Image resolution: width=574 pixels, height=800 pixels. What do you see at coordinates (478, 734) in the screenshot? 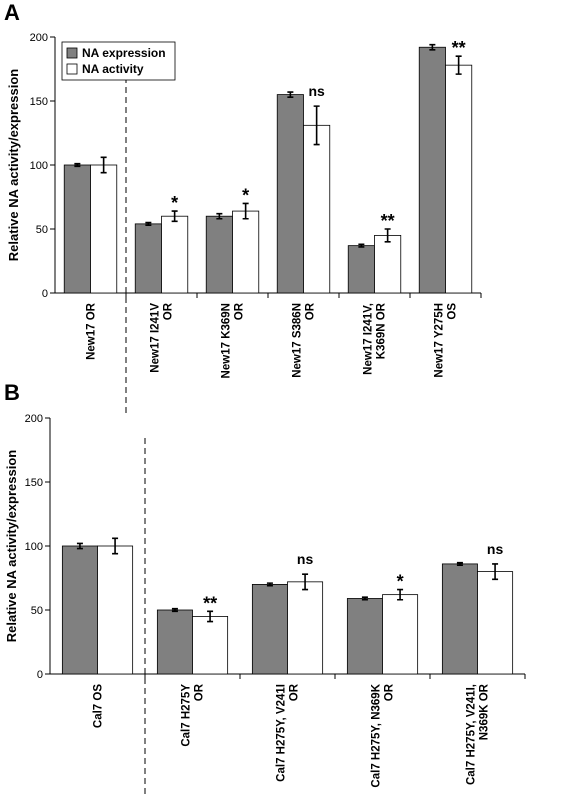
I see `x-tick-label: Cal7 H275Y, V241I,N369K OR` at bounding box center [478, 734].